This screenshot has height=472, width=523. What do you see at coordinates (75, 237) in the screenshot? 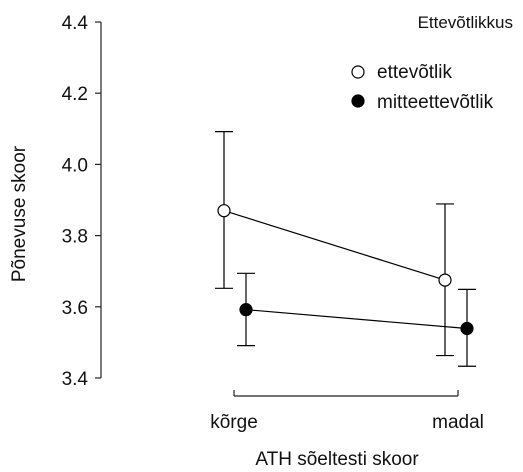
I see `y-tick-label: 3.8` at bounding box center [75, 237].